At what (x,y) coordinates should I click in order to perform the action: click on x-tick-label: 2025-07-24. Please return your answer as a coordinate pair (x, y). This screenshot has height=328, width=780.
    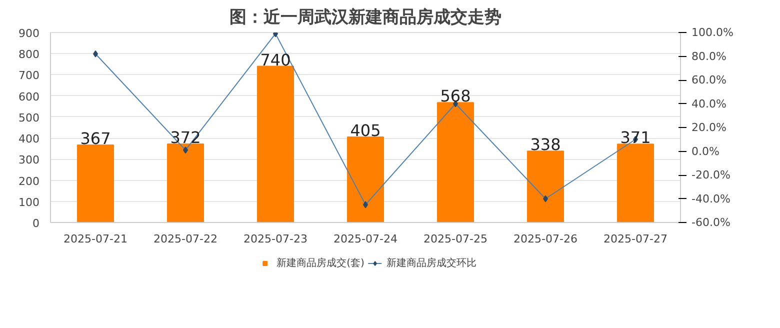
    Looking at the image, I should click on (366, 239).